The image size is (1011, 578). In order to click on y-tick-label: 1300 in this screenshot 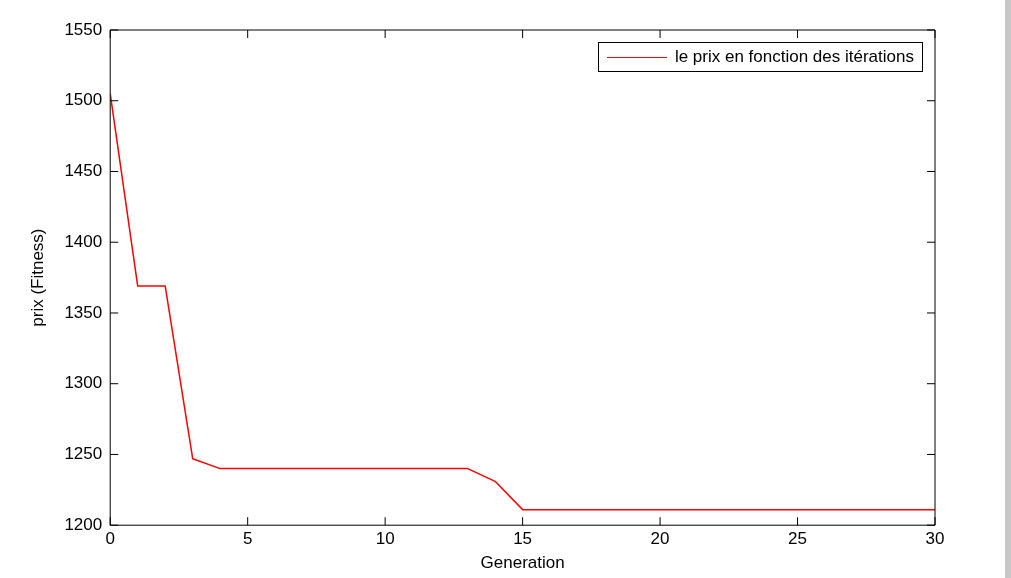, I will do `click(83, 383)`.